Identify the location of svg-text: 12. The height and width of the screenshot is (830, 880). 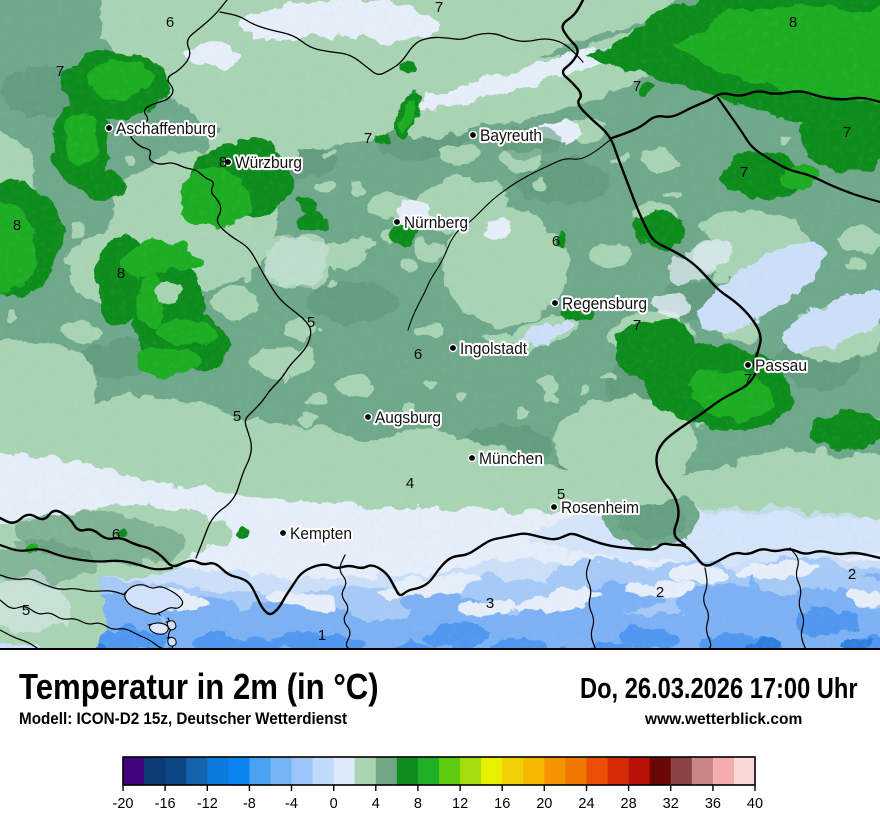
(460, 804).